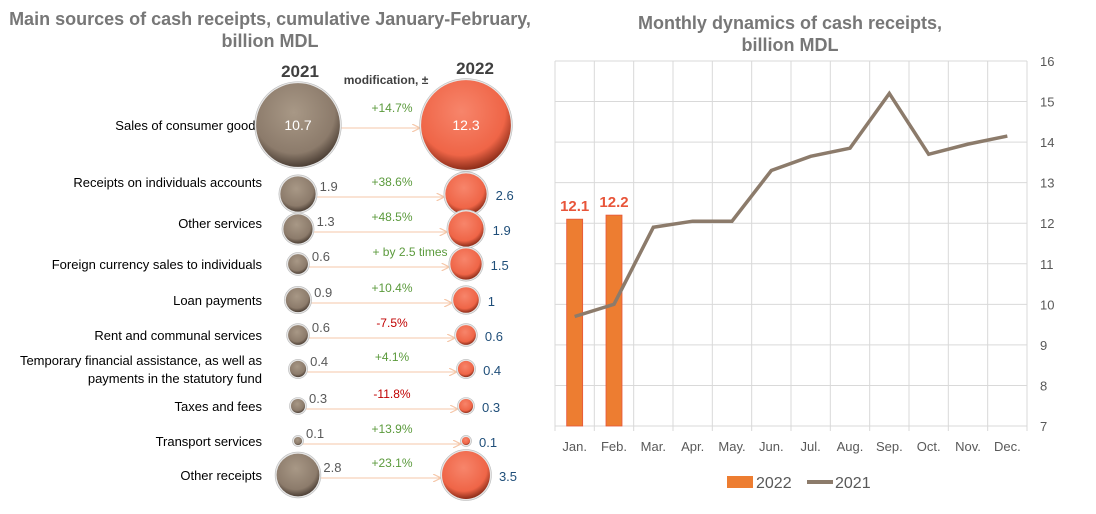 Image resolution: width=1096 pixels, height=514 pixels. I want to click on x-tick-label: Oct., so click(929, 446).